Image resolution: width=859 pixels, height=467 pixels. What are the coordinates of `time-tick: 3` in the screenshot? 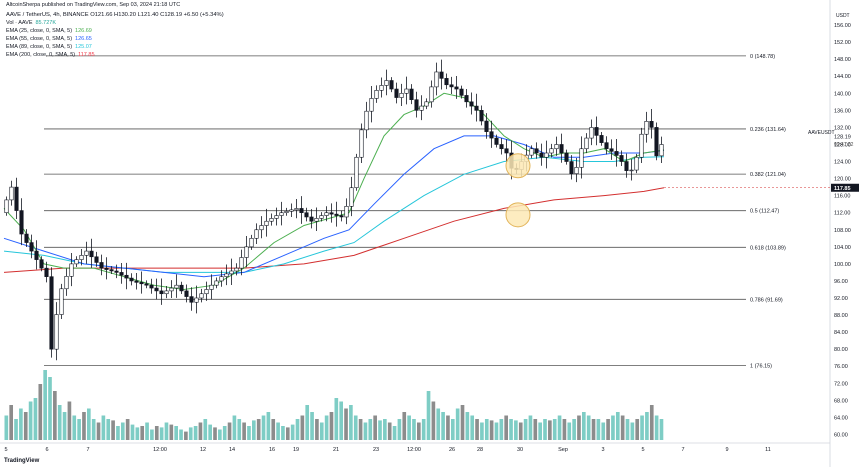 It's located at (602, 450).